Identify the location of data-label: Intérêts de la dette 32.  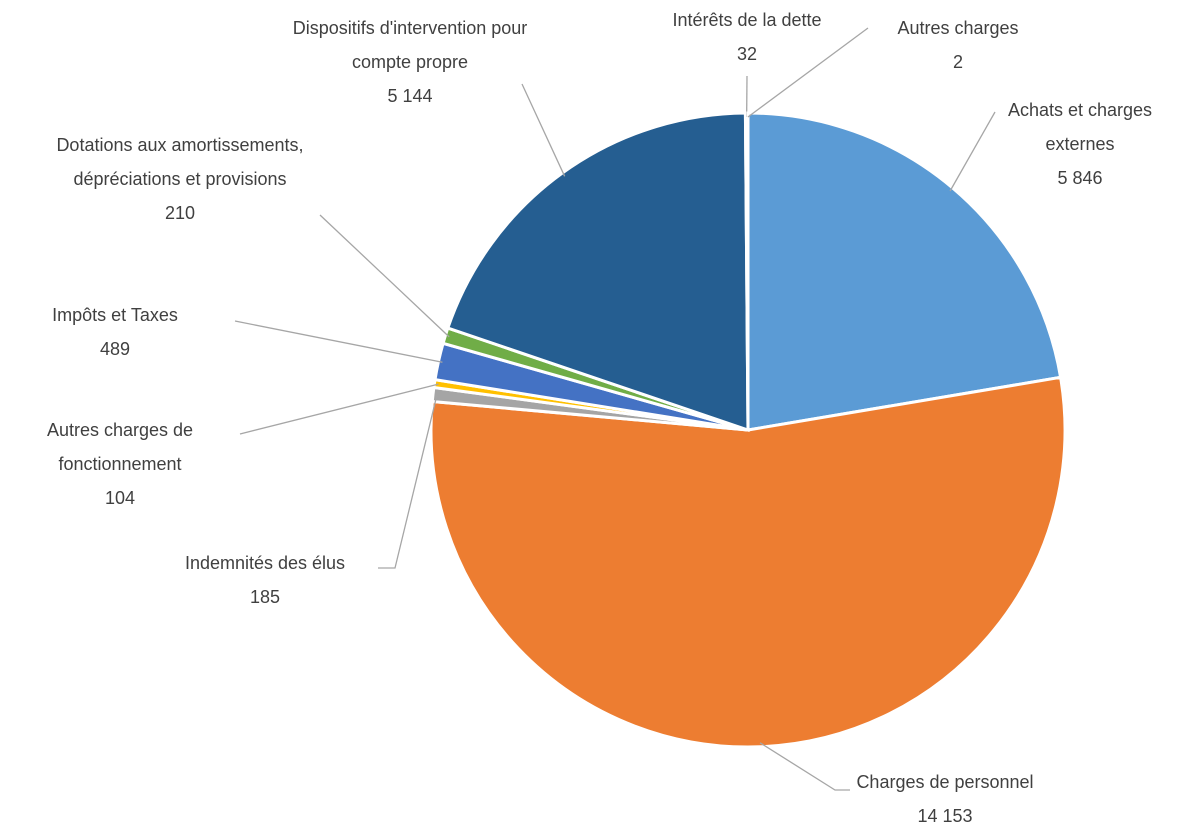
(747, 37).